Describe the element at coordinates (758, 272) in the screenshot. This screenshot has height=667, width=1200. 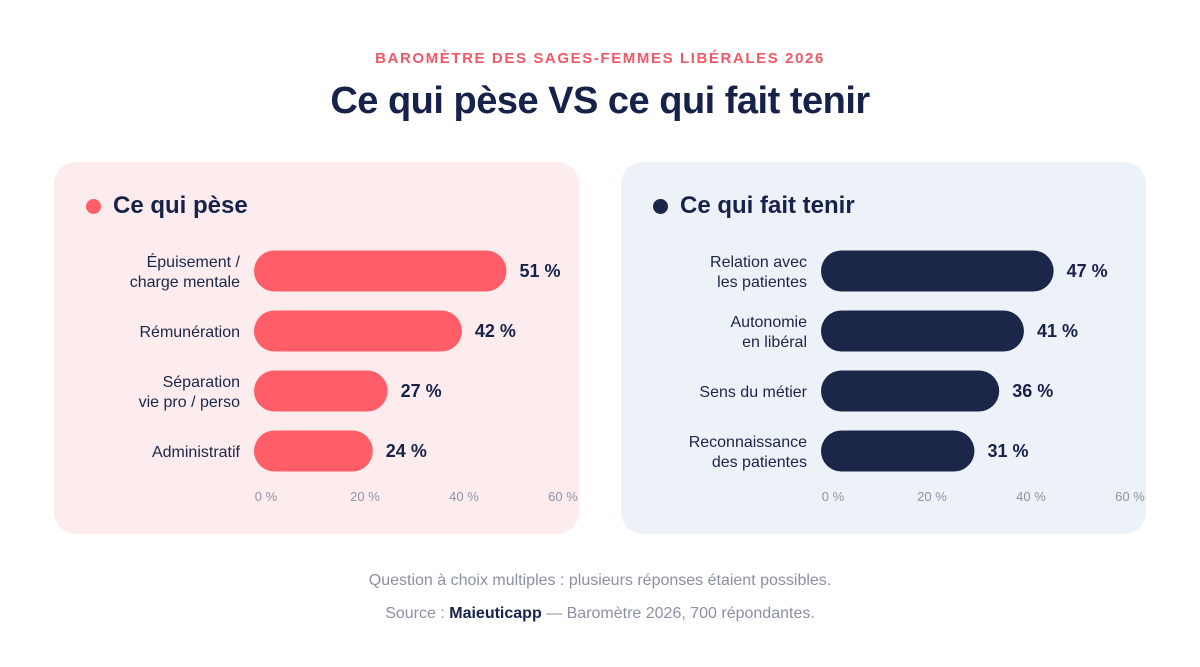
I see `category-label: Relation avec les patientes` at that location.